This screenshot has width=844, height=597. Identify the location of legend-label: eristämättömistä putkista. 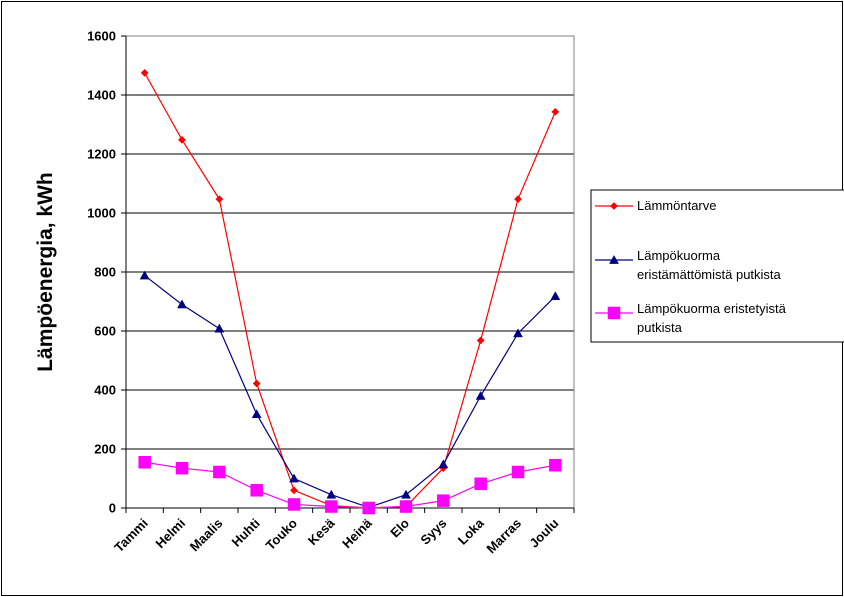
(709, 274).